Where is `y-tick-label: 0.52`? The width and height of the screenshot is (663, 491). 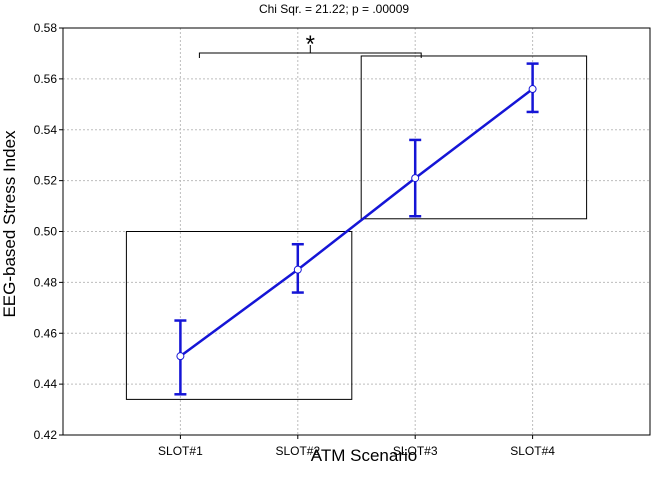 y-tick-label: 0.52 is located at coordinates (46, 181).